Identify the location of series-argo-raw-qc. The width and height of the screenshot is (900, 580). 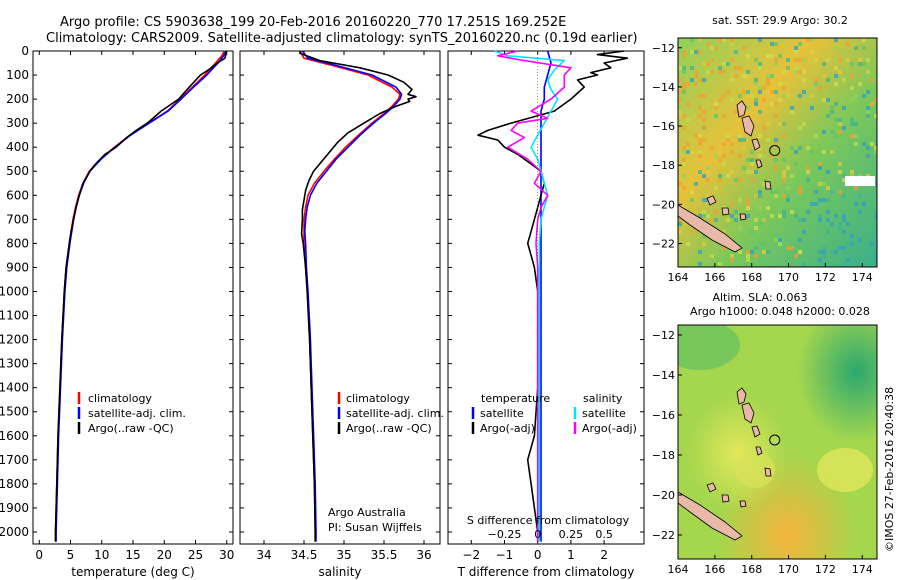
(358, 296).